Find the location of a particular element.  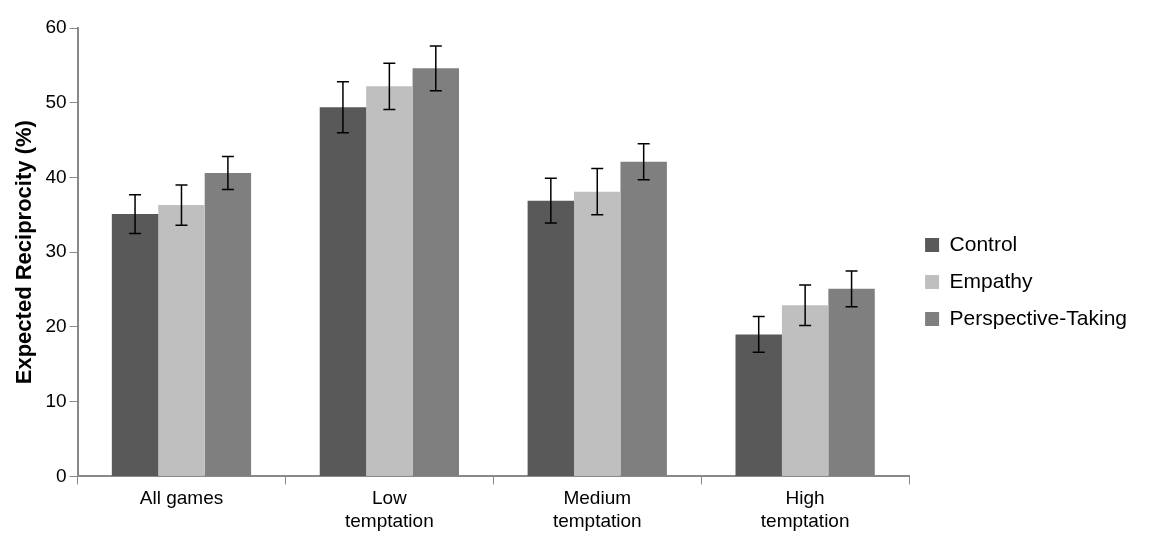

y-tick-label: 40 is located at coordinates (56, 176).